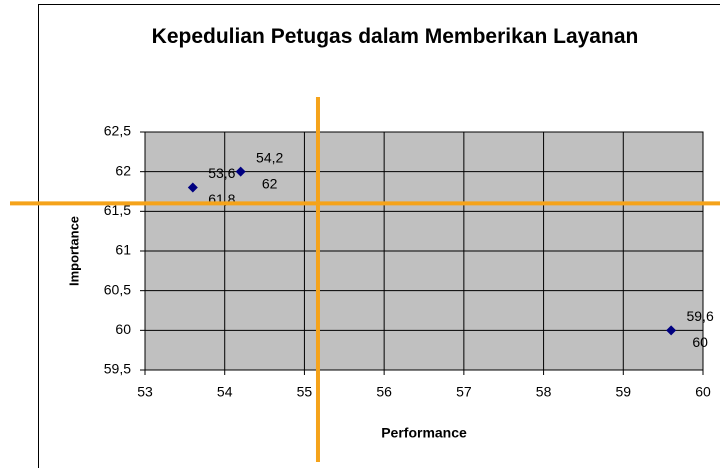  What do you see at coordinates (123, 250) in the screenshot?
I see `y-tick-label: 61` at bounding box center [123, 250].